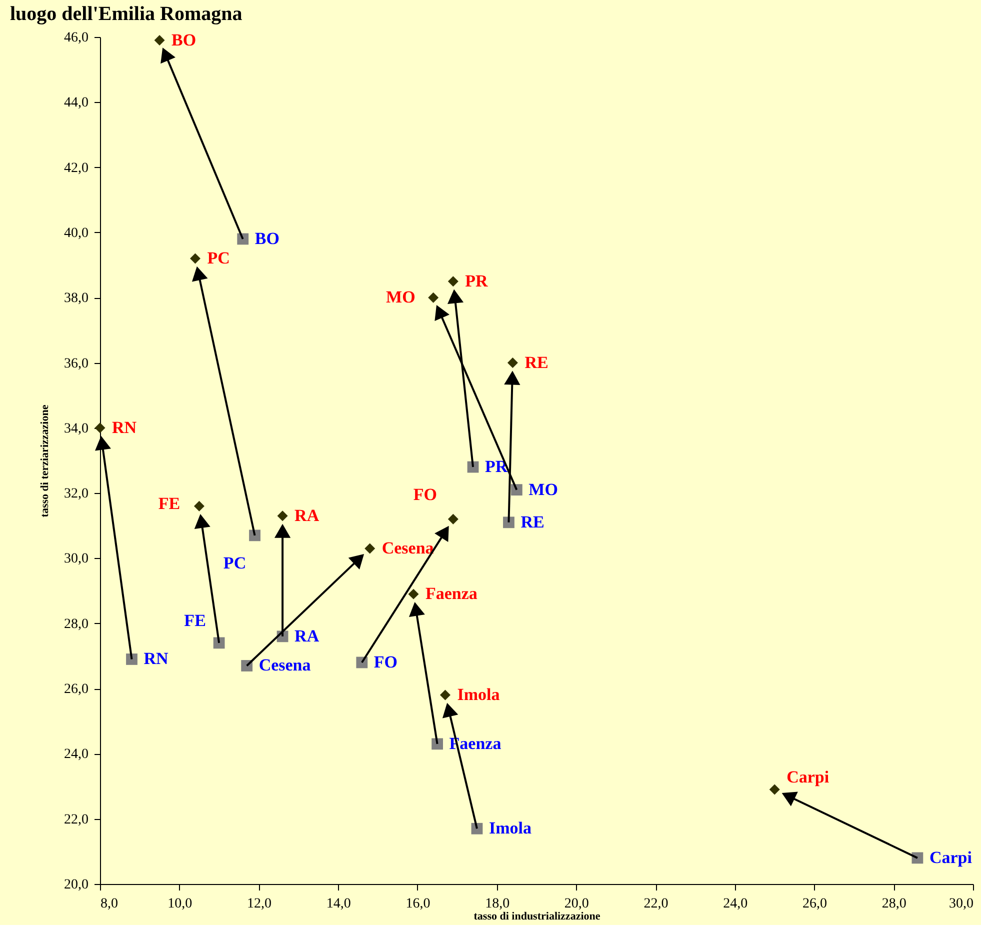 The height and width of the screenshot is (940, 981). I want to click on x-tick-label: 16,0, so click(418, 904).